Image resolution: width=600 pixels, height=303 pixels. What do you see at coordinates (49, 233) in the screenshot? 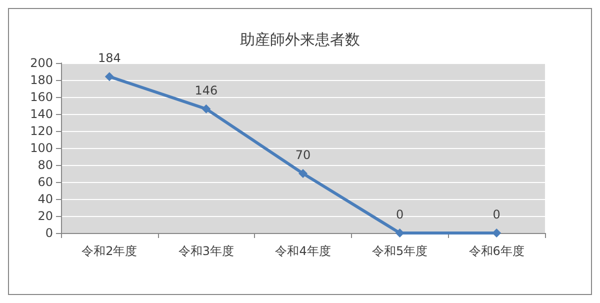
I see `y-tick-label: 0` at bounding box center [49, 233].